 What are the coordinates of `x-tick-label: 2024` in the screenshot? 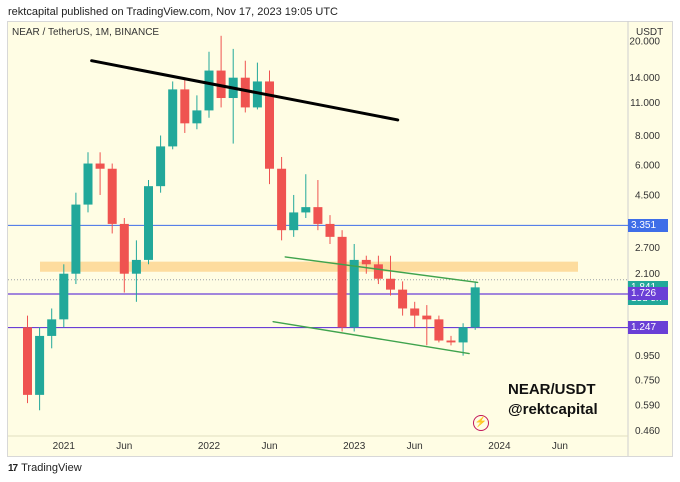 It's located at (499, 446).